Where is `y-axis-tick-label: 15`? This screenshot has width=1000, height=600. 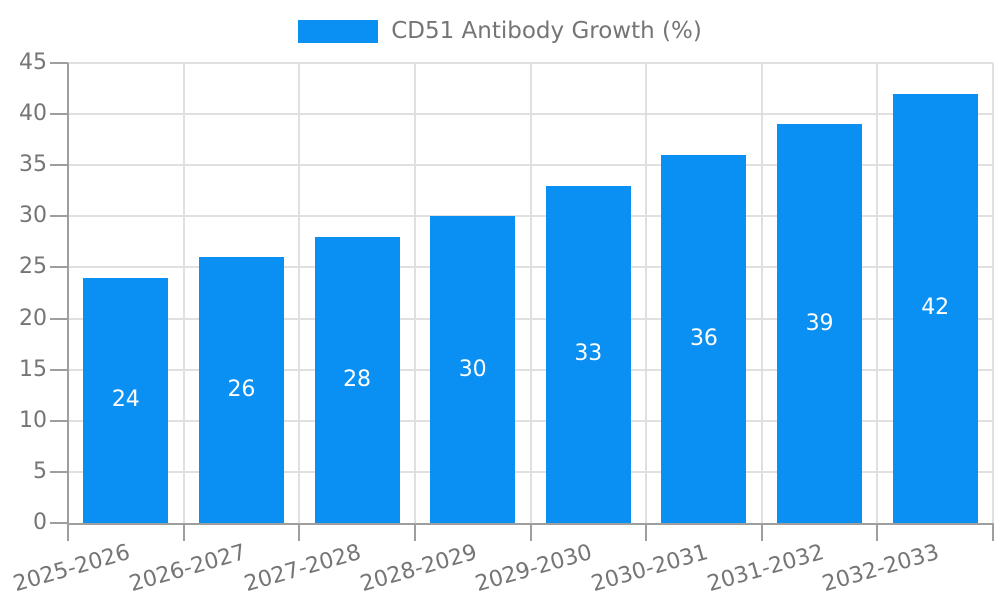 y-axis-tick-label: 15 is located at coordinates (33, 369).